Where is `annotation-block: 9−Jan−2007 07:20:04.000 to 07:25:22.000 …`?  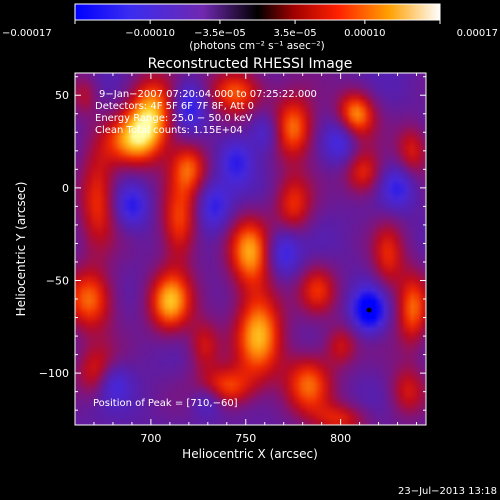 annotation-block: 9−Jan−2007 07:20:04.000 to 07:25:22.000 … is located at coordinates (206, 112).